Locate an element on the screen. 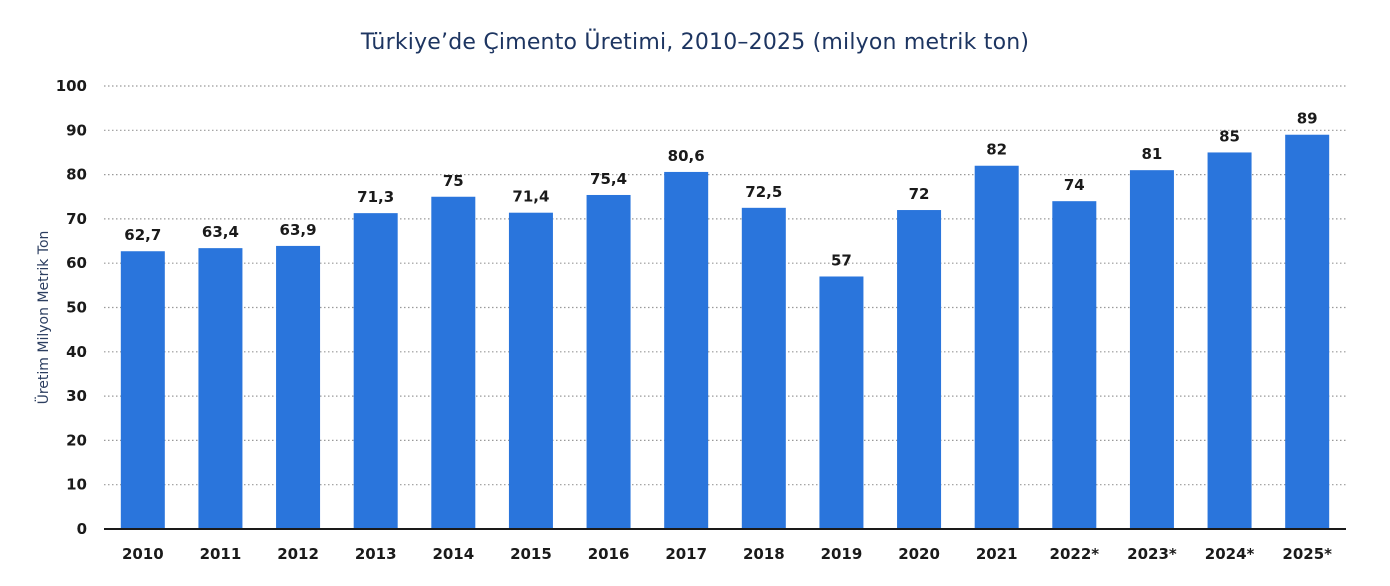  data-label: 85 is located at coordinates (1229, 136).